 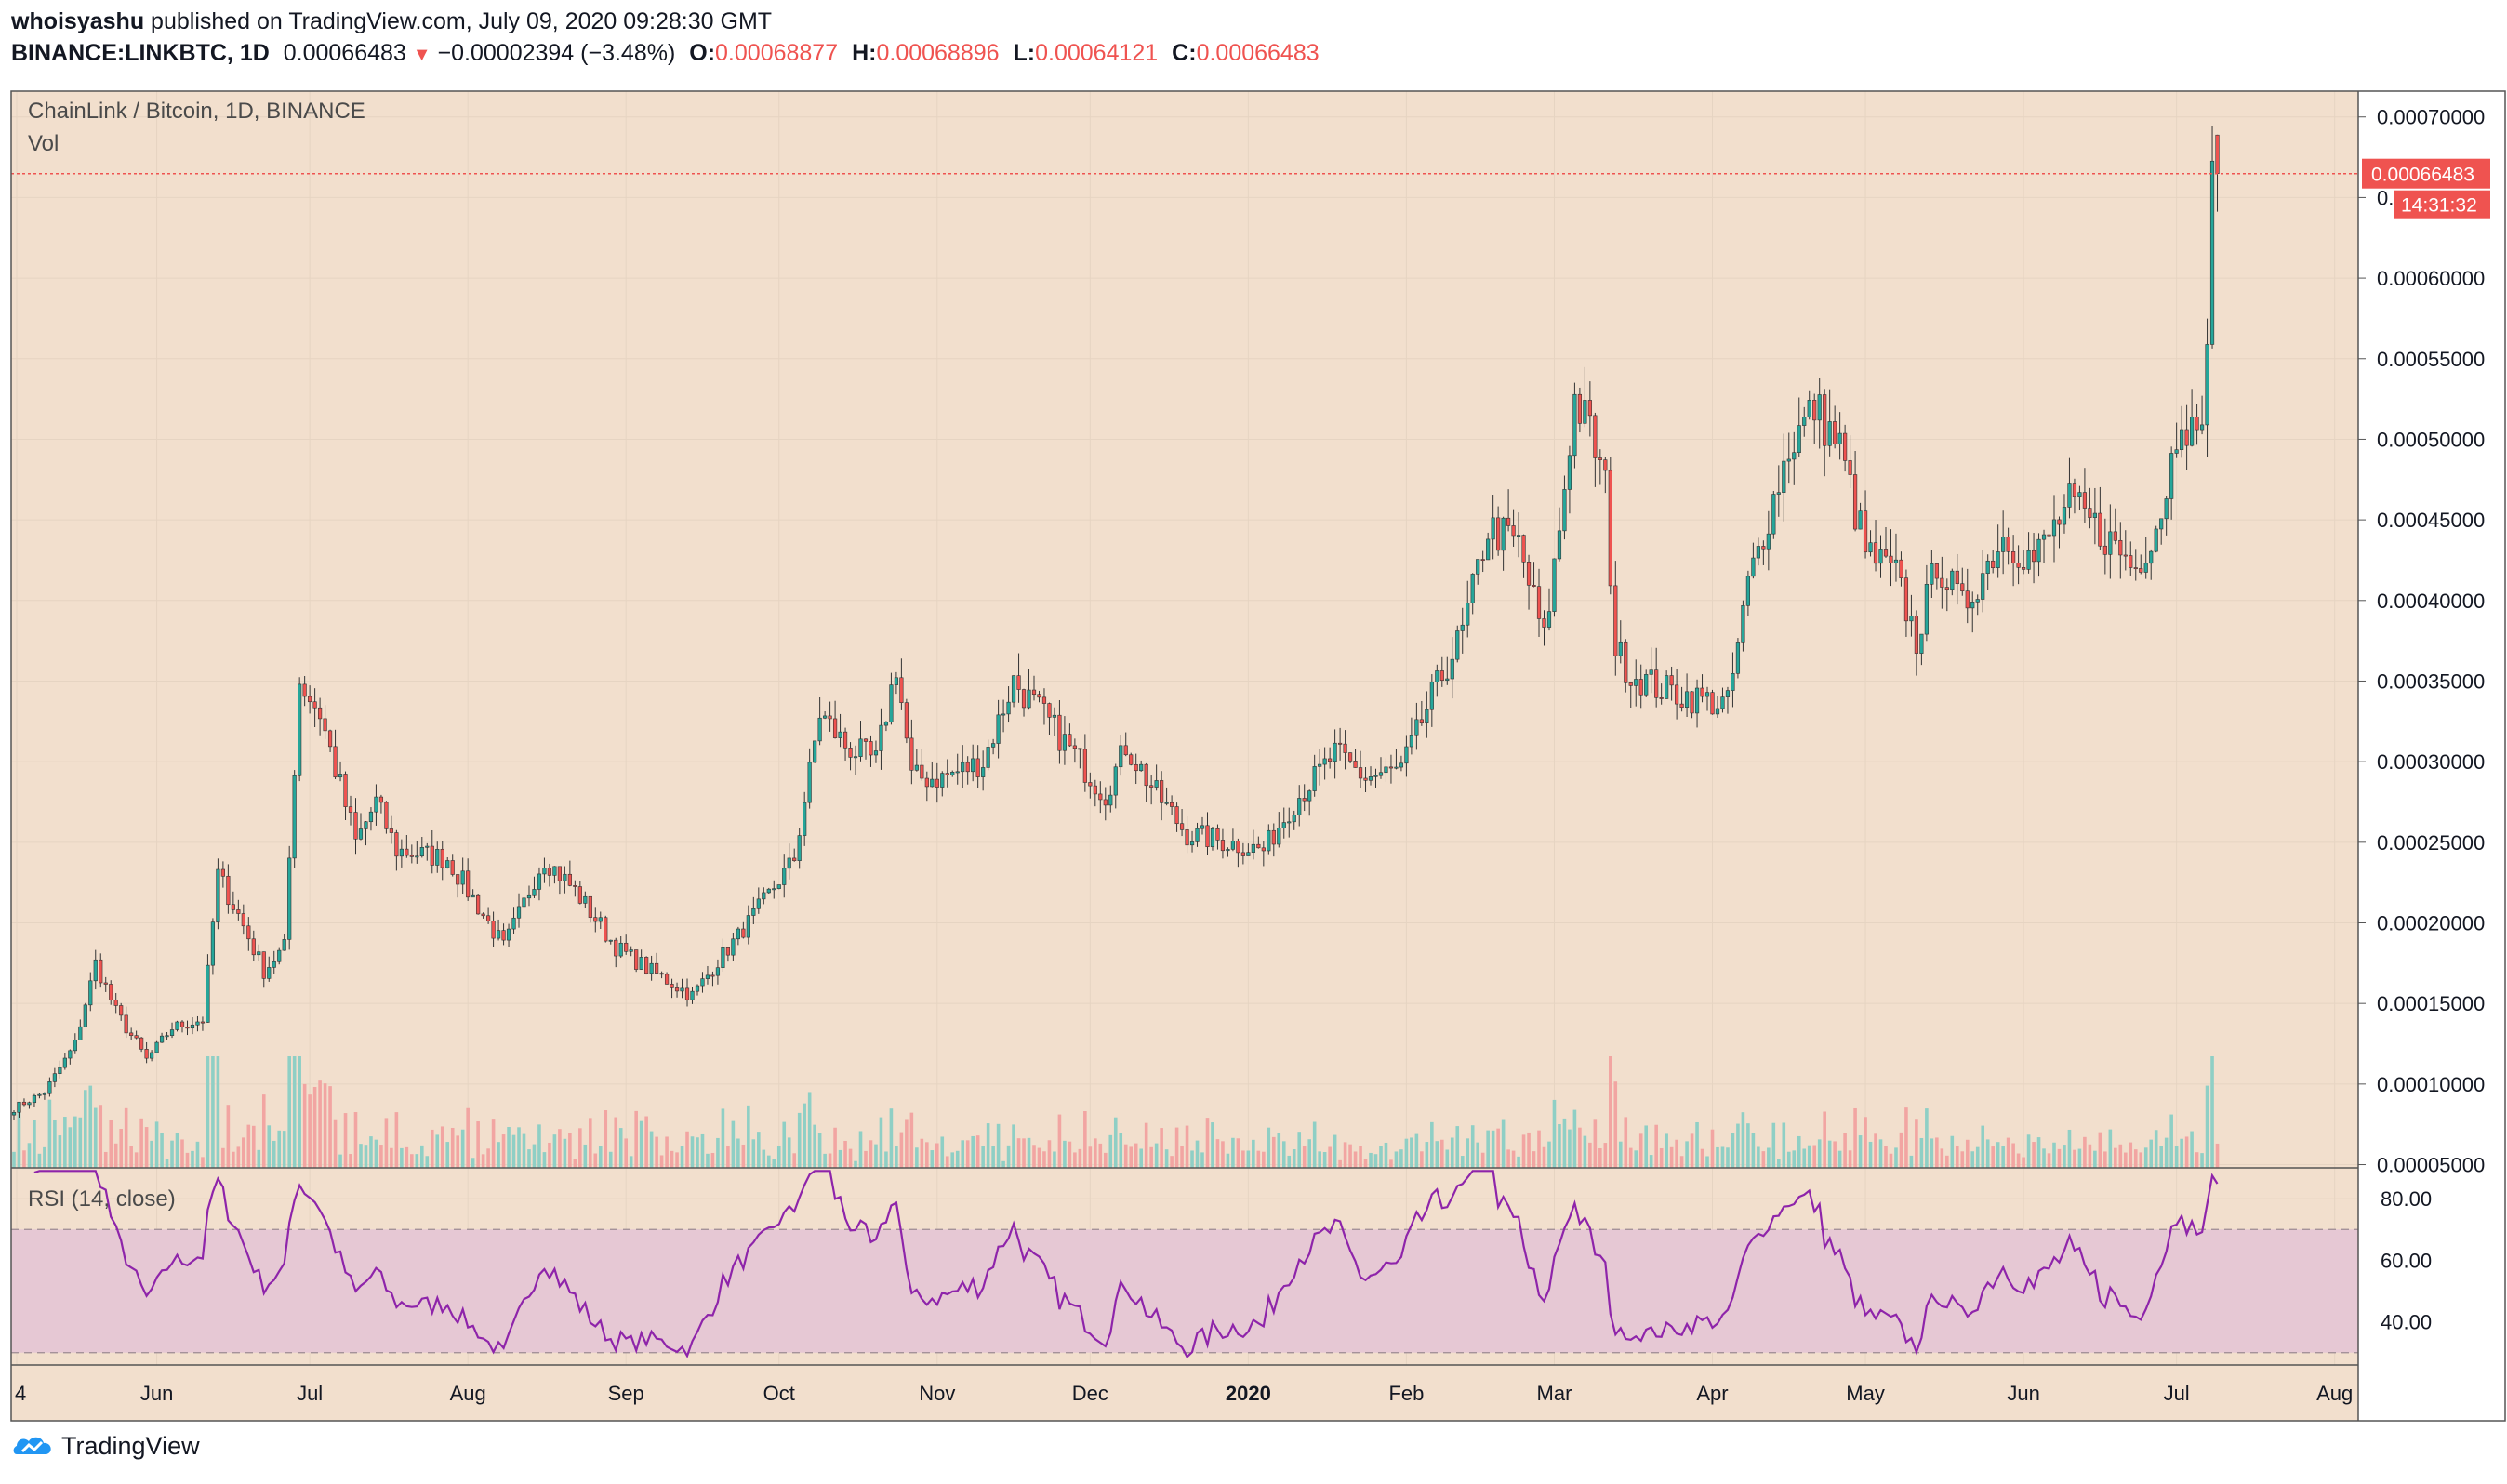 I want to click on rsi-axis: 40.00 60.00 80.00, so click(x=2406, y=1260).